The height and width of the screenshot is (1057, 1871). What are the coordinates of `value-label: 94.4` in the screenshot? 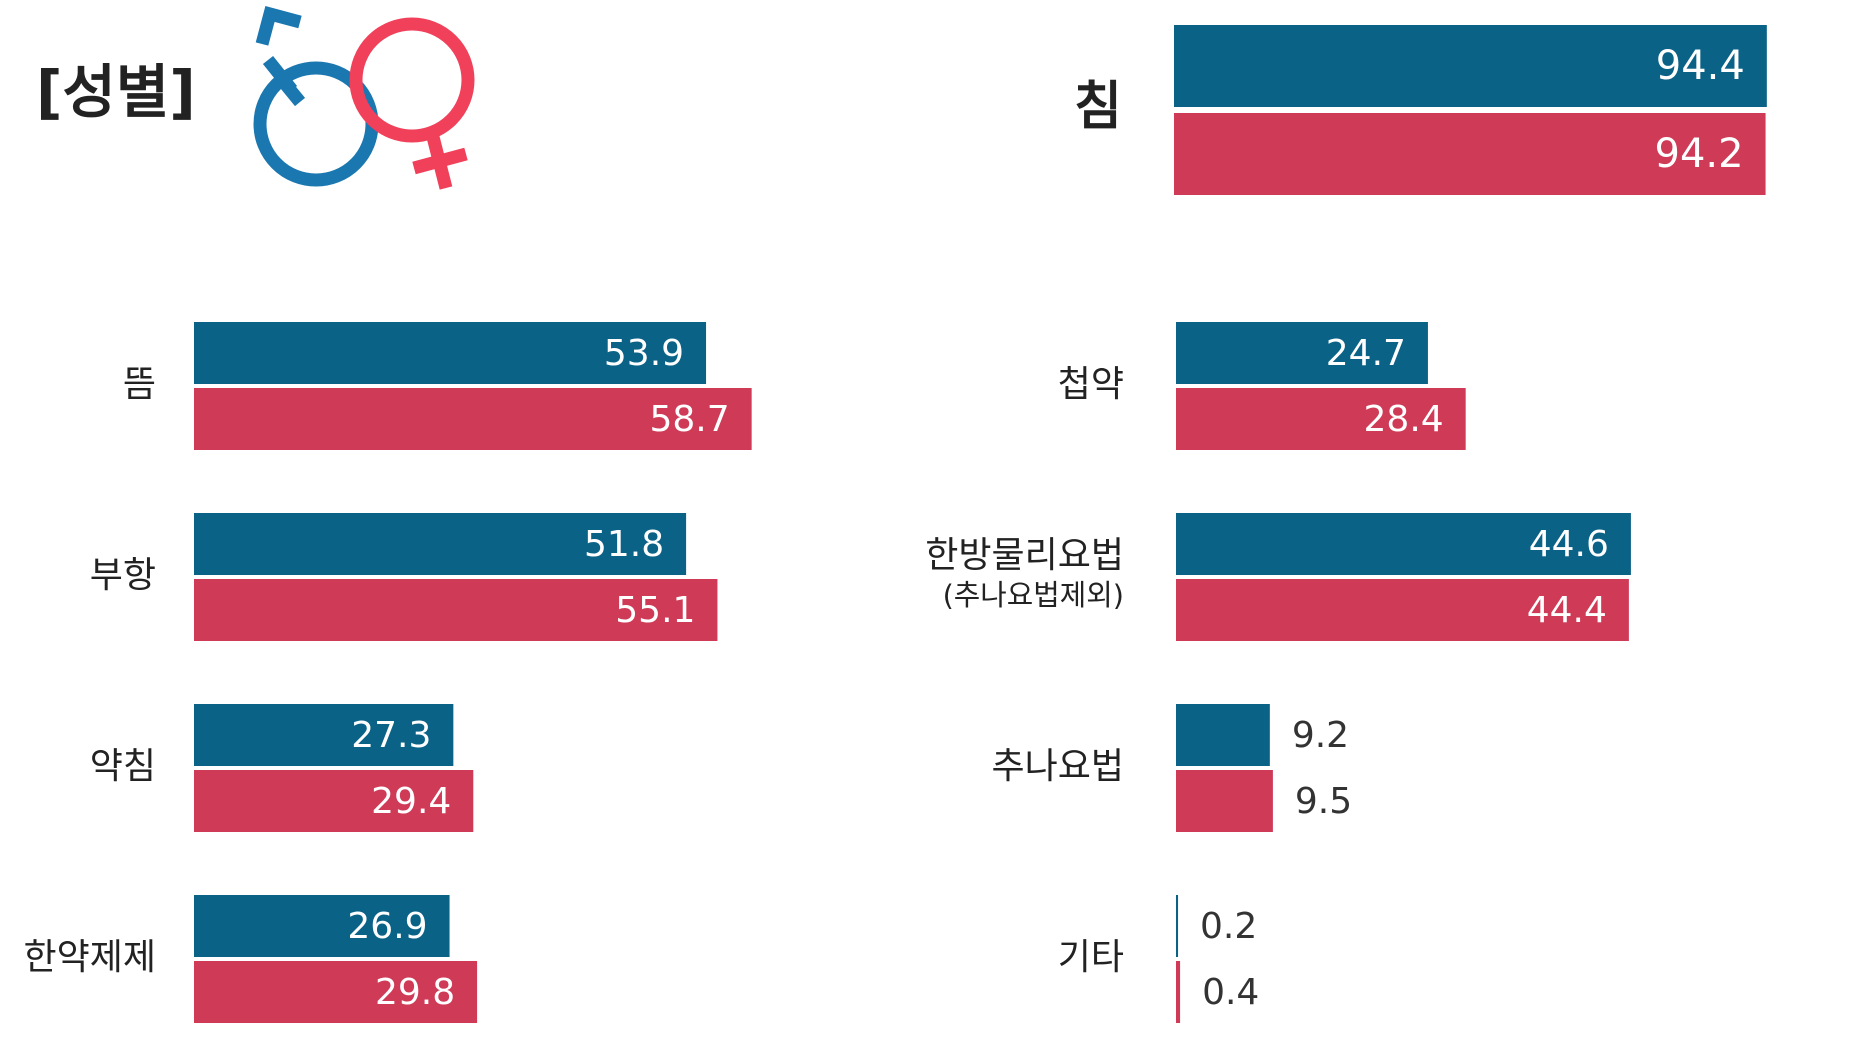 It's located at (1700, 66).